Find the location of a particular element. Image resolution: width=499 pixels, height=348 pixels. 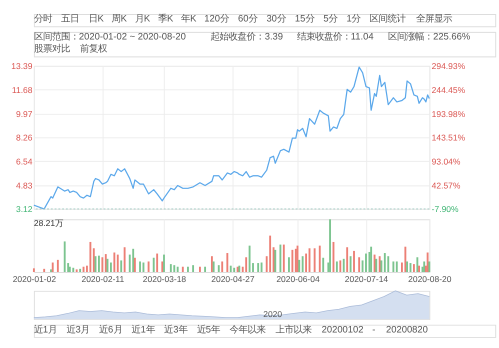

text: 15分 is located at coordinates (304, 18).